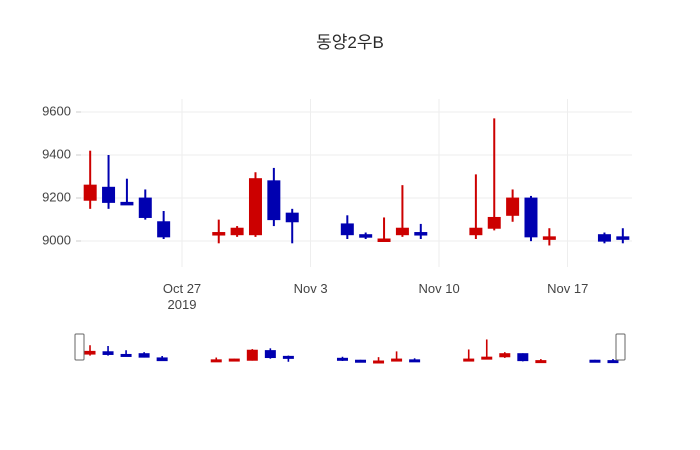  What do you see at coordinates (311, 288) in the screenshot?
I see `x-tick-label: Nov 3` at bounding box center [311, 288].